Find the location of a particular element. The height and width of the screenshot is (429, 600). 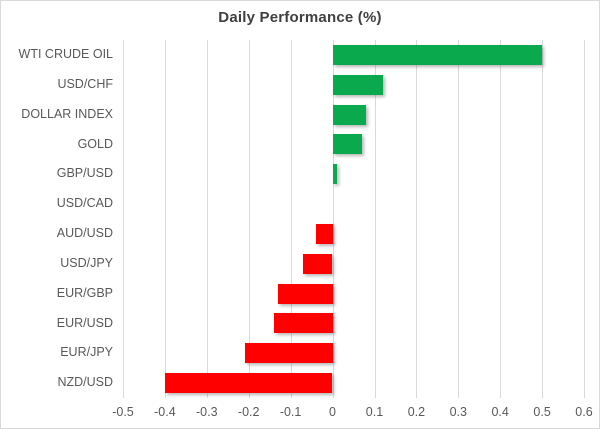

category-label: AUD/USD is located at coordinates (84, 233).